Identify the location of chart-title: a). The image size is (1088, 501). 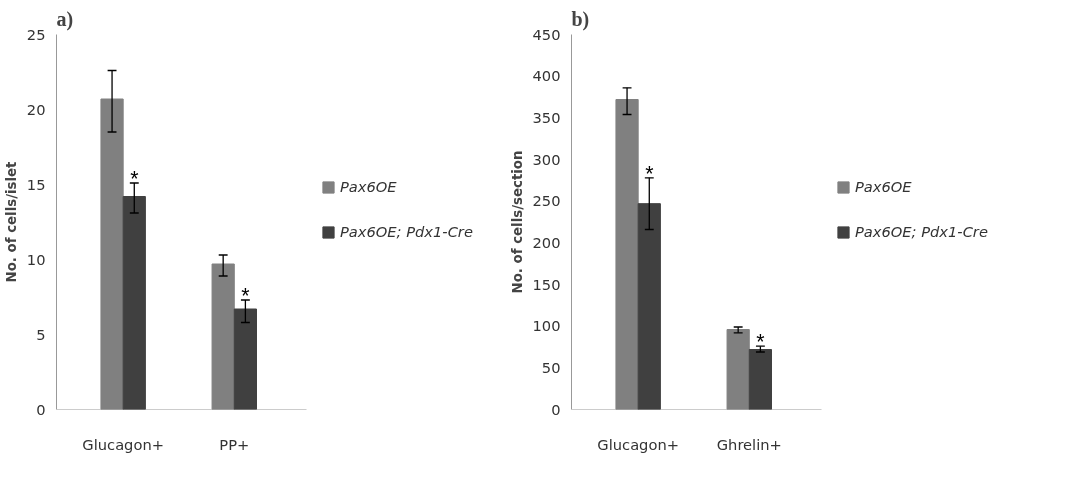
(65, 19).